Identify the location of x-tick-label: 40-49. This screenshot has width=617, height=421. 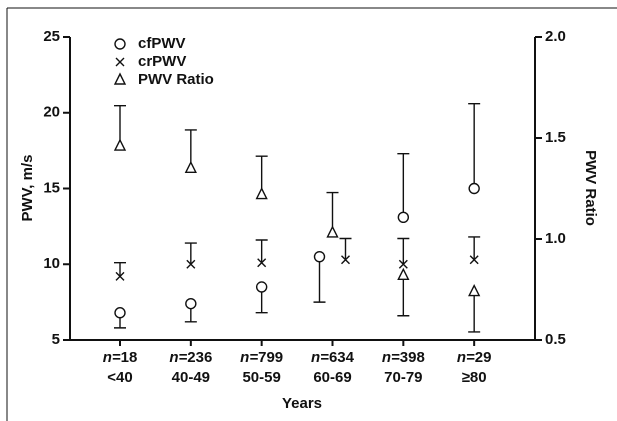
(191, 377).